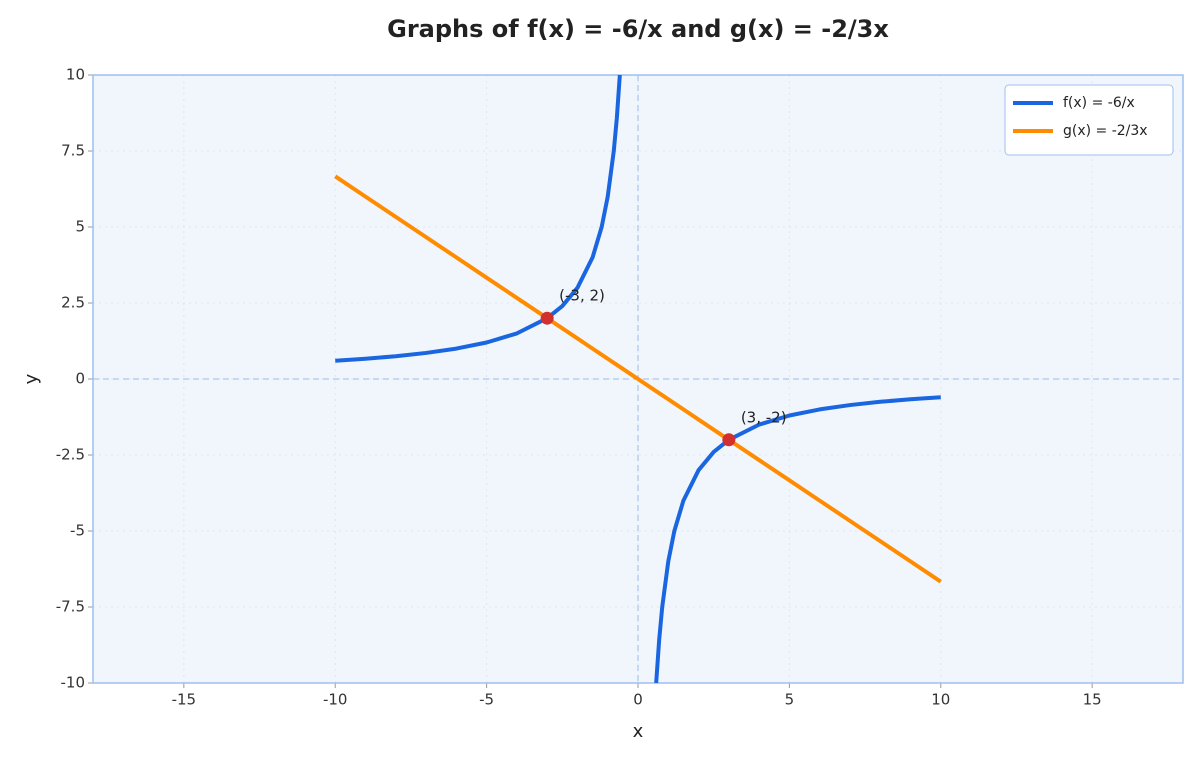 This screenshot has width=1200, height=764. Describe the element at coordinates (80, 379) in the screenshot. I see `y-tick-label: 0` at that location.